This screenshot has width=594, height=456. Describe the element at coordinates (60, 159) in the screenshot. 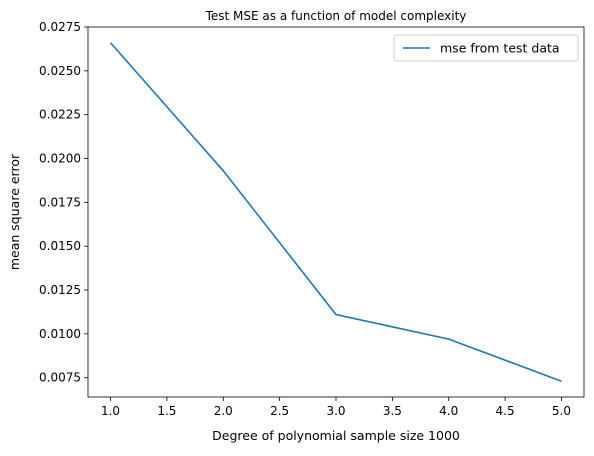

I see `y-tick-label: 0.0200` at that location.